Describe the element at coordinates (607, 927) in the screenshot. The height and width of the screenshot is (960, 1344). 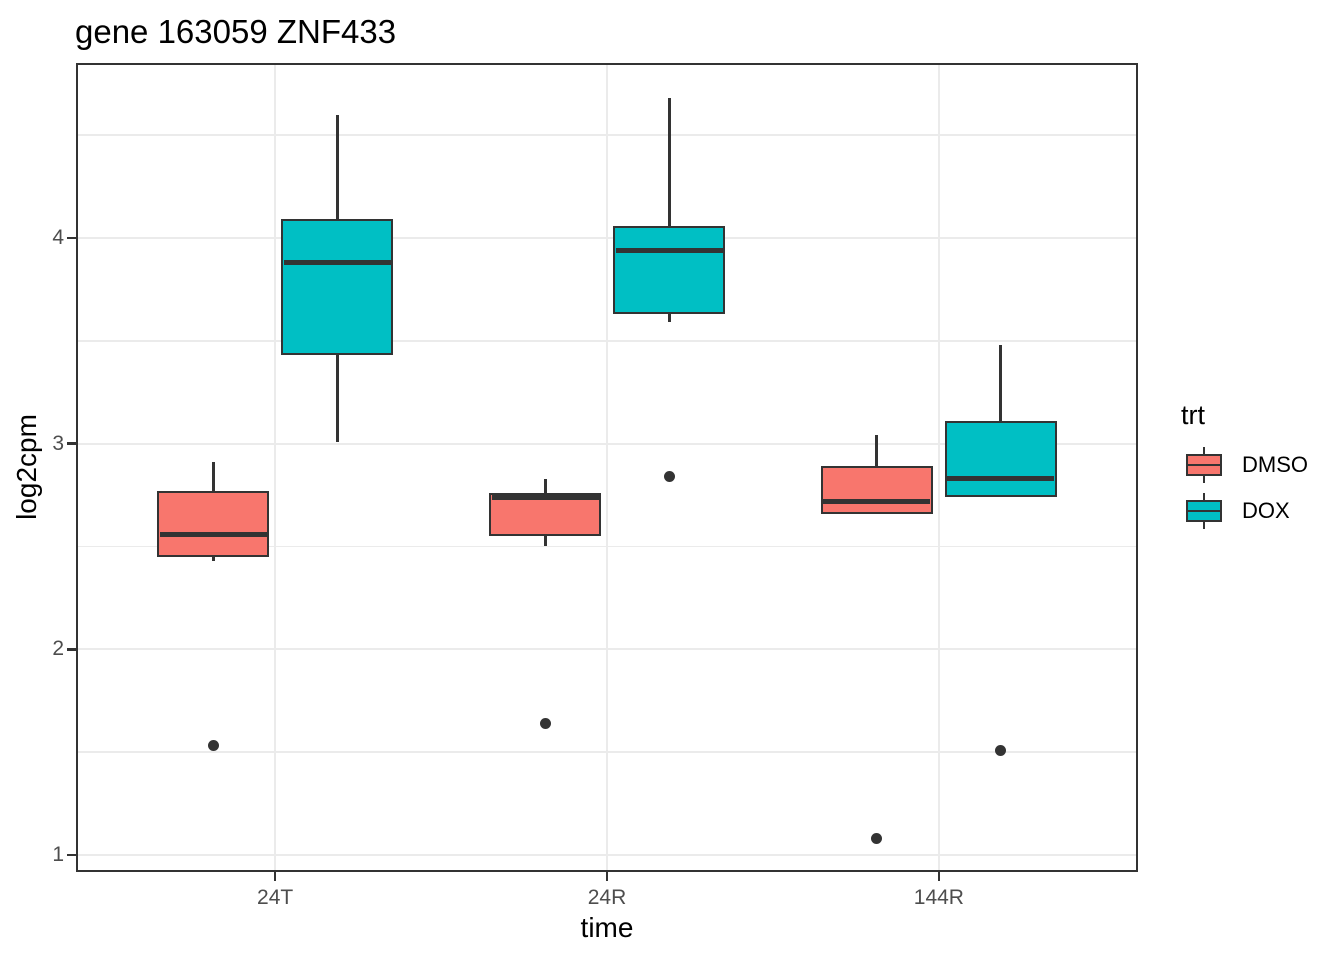
I see `x-axis-title: time` at that location.